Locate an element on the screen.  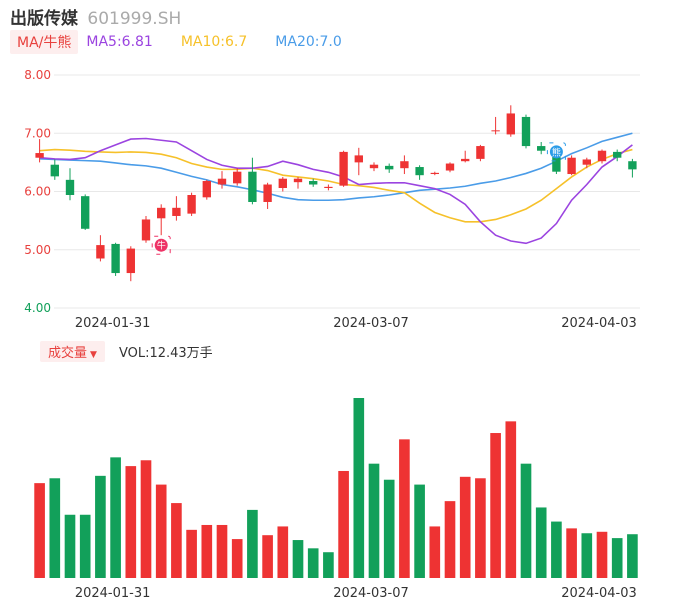
marker-label: 熊 is located at coordinates (556, 152).